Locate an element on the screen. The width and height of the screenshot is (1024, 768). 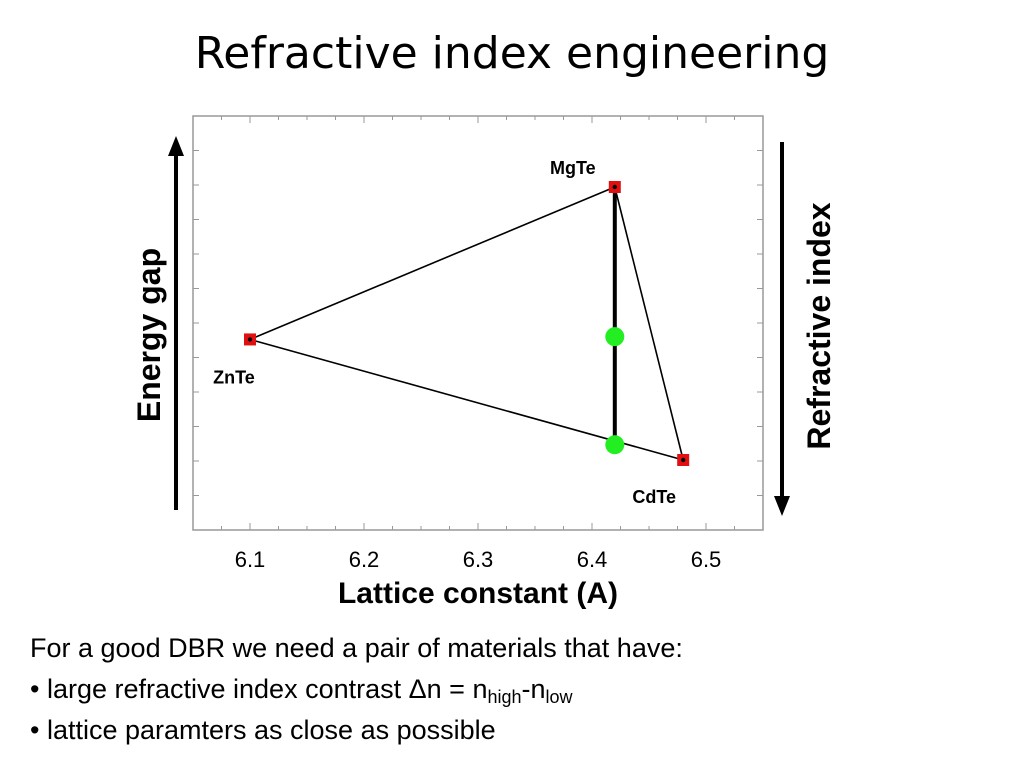
x-tick-label: 6.4 is located at coordinates (592, 559).